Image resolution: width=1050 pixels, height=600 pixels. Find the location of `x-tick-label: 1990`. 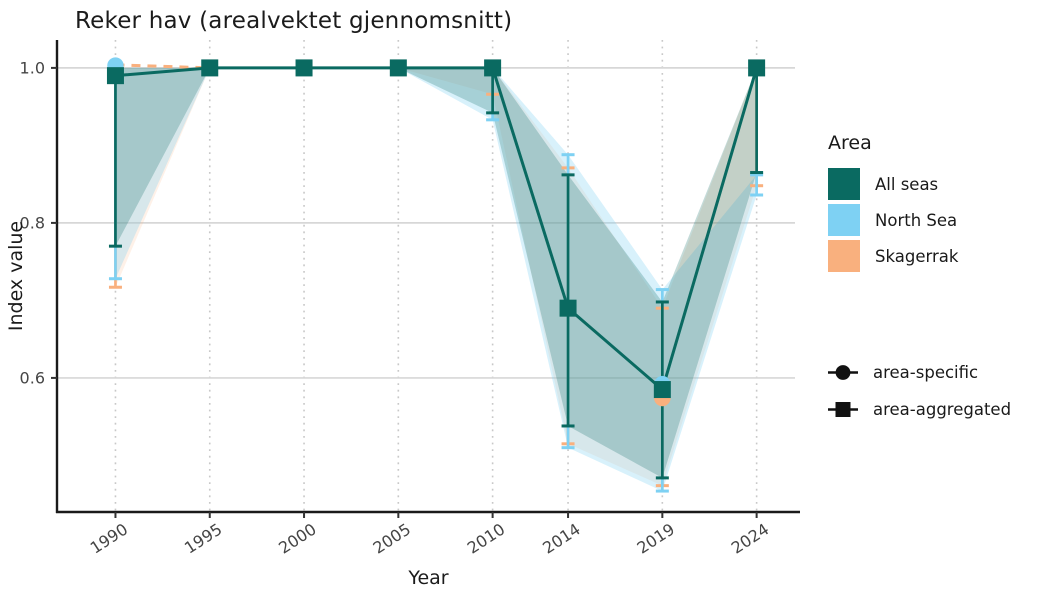

x-tick-label: 1990 is located at coordinates (109, 538).